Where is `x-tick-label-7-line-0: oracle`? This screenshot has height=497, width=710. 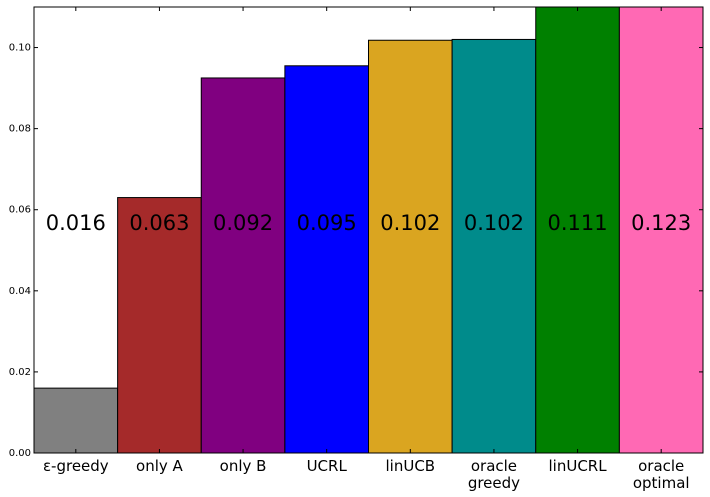
x-tick-label-7-line-0: oracle is located at coordinates (661, 466).